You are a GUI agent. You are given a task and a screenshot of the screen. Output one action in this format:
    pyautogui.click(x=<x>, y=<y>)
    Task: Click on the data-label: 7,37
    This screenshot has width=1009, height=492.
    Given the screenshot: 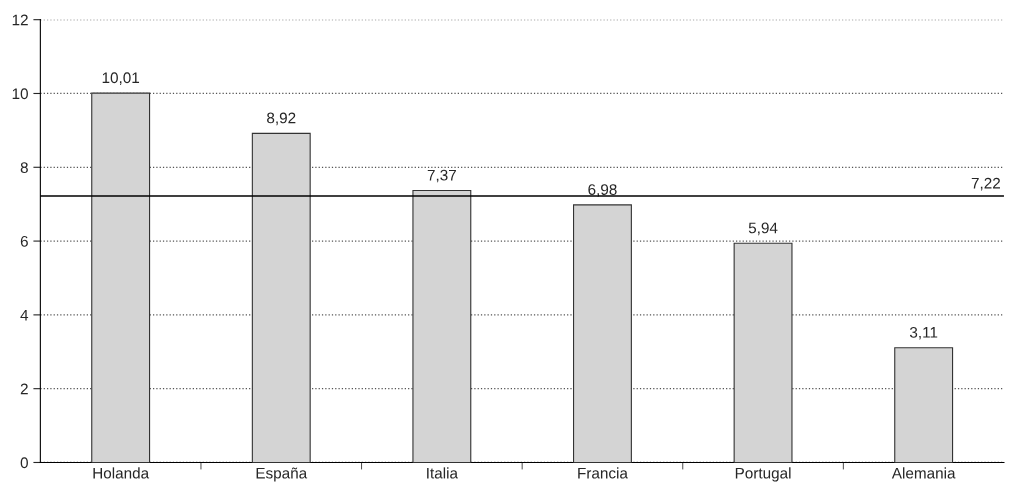 What is the action you would take?
    pyautogui.click(x=441, y=176)
    